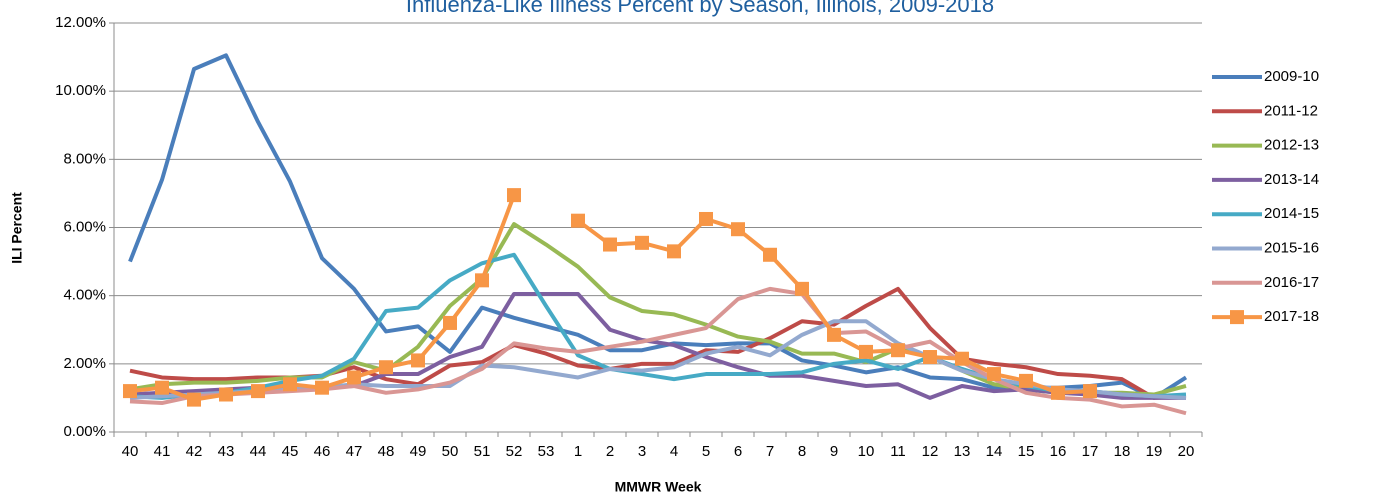 The height and width of the screenshot is (499, 1388). Describe the element at coordinates (84, 431) in the screenshot. I see `y-tick-label: 0.00%` at that location.